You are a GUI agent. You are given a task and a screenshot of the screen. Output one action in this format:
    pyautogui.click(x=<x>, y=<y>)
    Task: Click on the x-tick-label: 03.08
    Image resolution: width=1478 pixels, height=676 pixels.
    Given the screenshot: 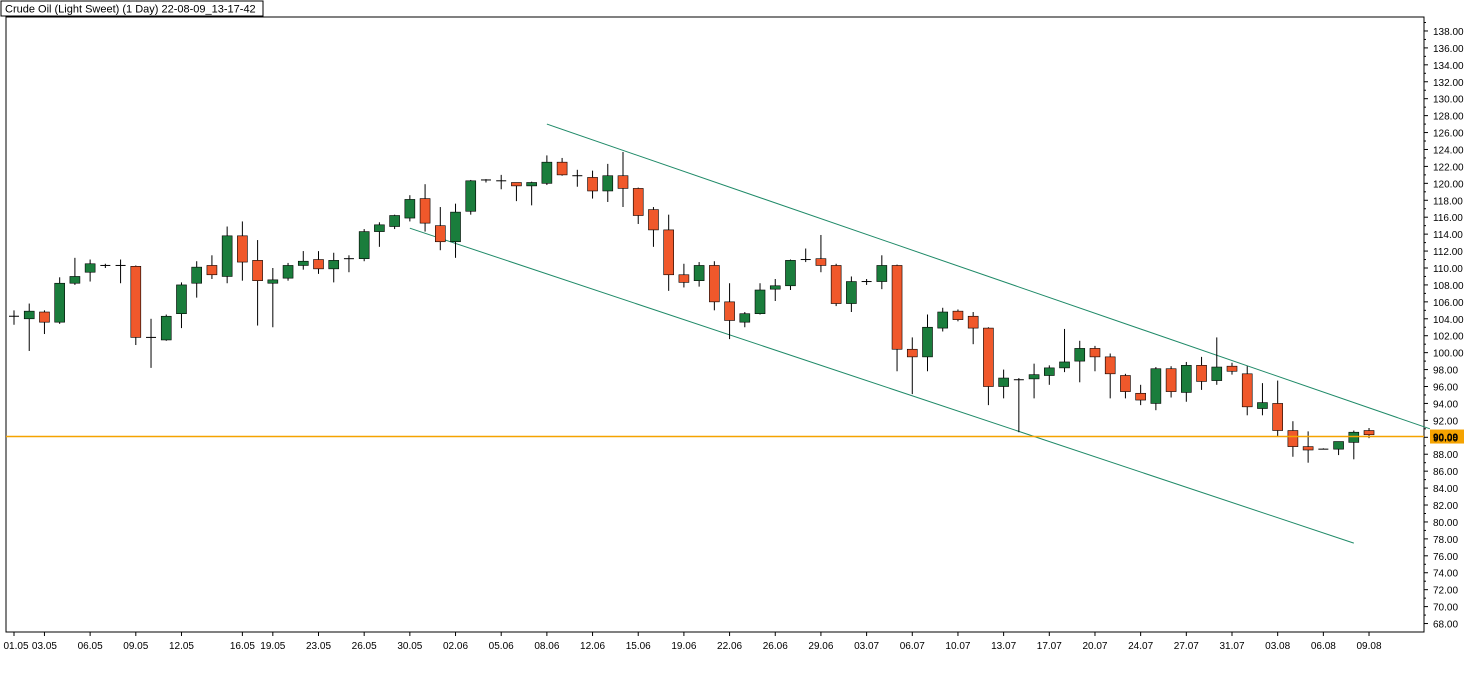 What is the action you would take?
    pyautogui.click(x=1277, y=646)
    